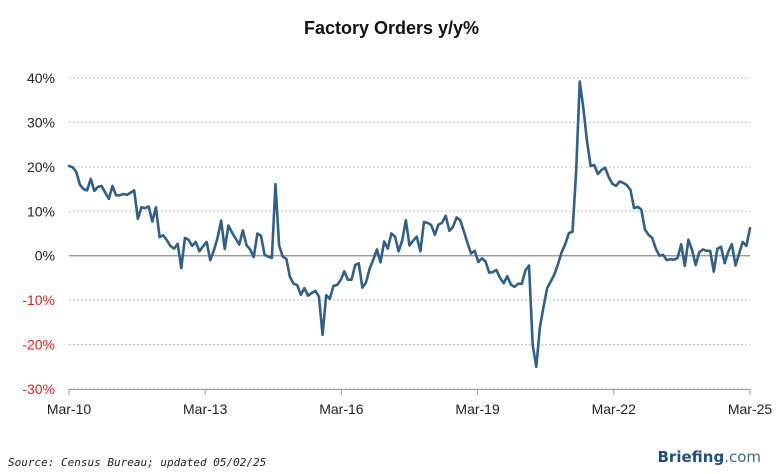 This screenshot has height=474, width=783. Describe the element at coordinates (614, 409) in the screenshot. I see `x-tick-label: Mar-22` at that location.